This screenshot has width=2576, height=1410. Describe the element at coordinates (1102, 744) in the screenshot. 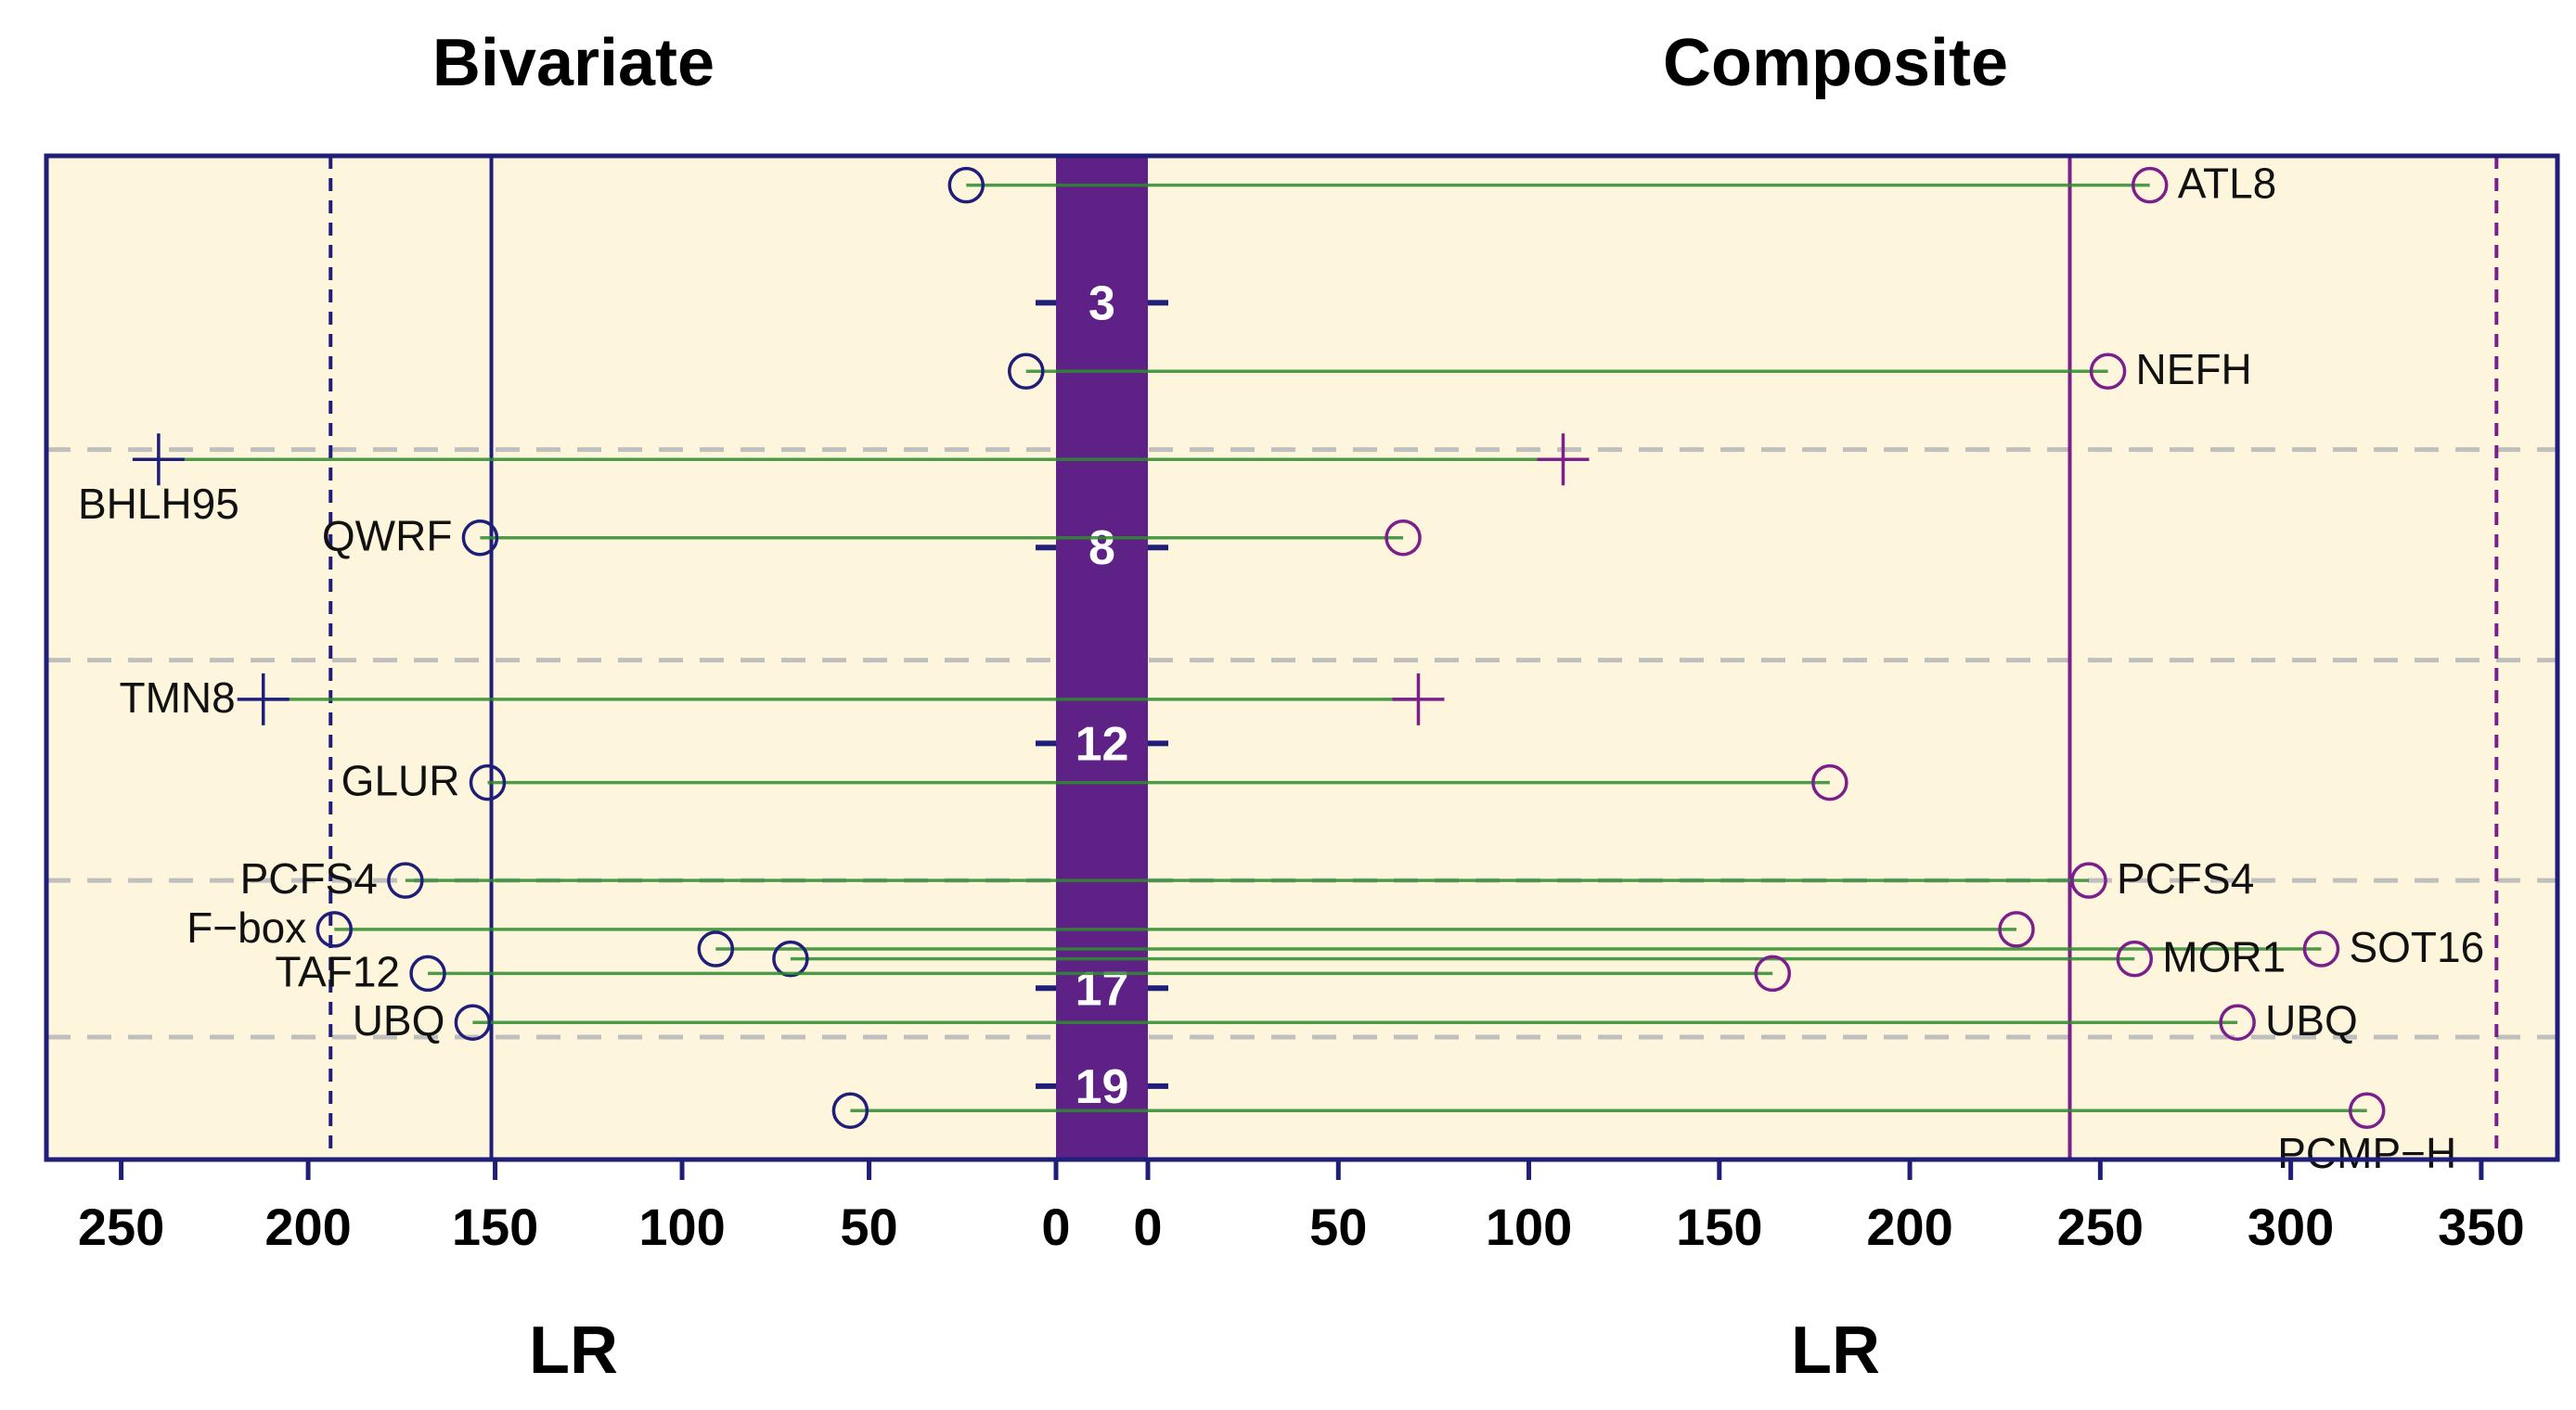

I see `chromosome-label: 12` at that location.